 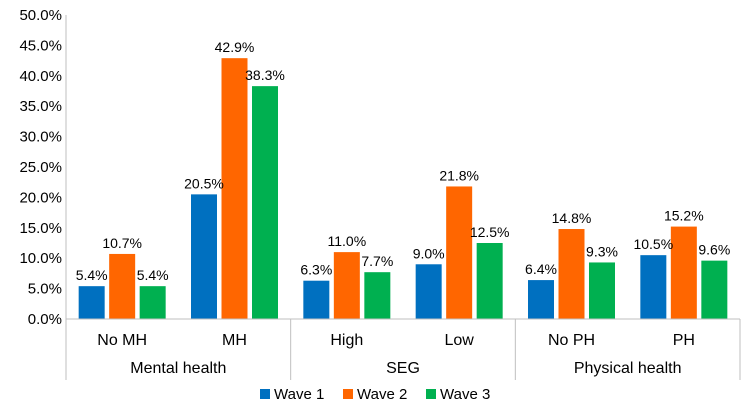 What do you see at coordinates (40, 258) in the screenshot?
I see `y-tick-label: 10.0%` at bounding box center [40, 258].